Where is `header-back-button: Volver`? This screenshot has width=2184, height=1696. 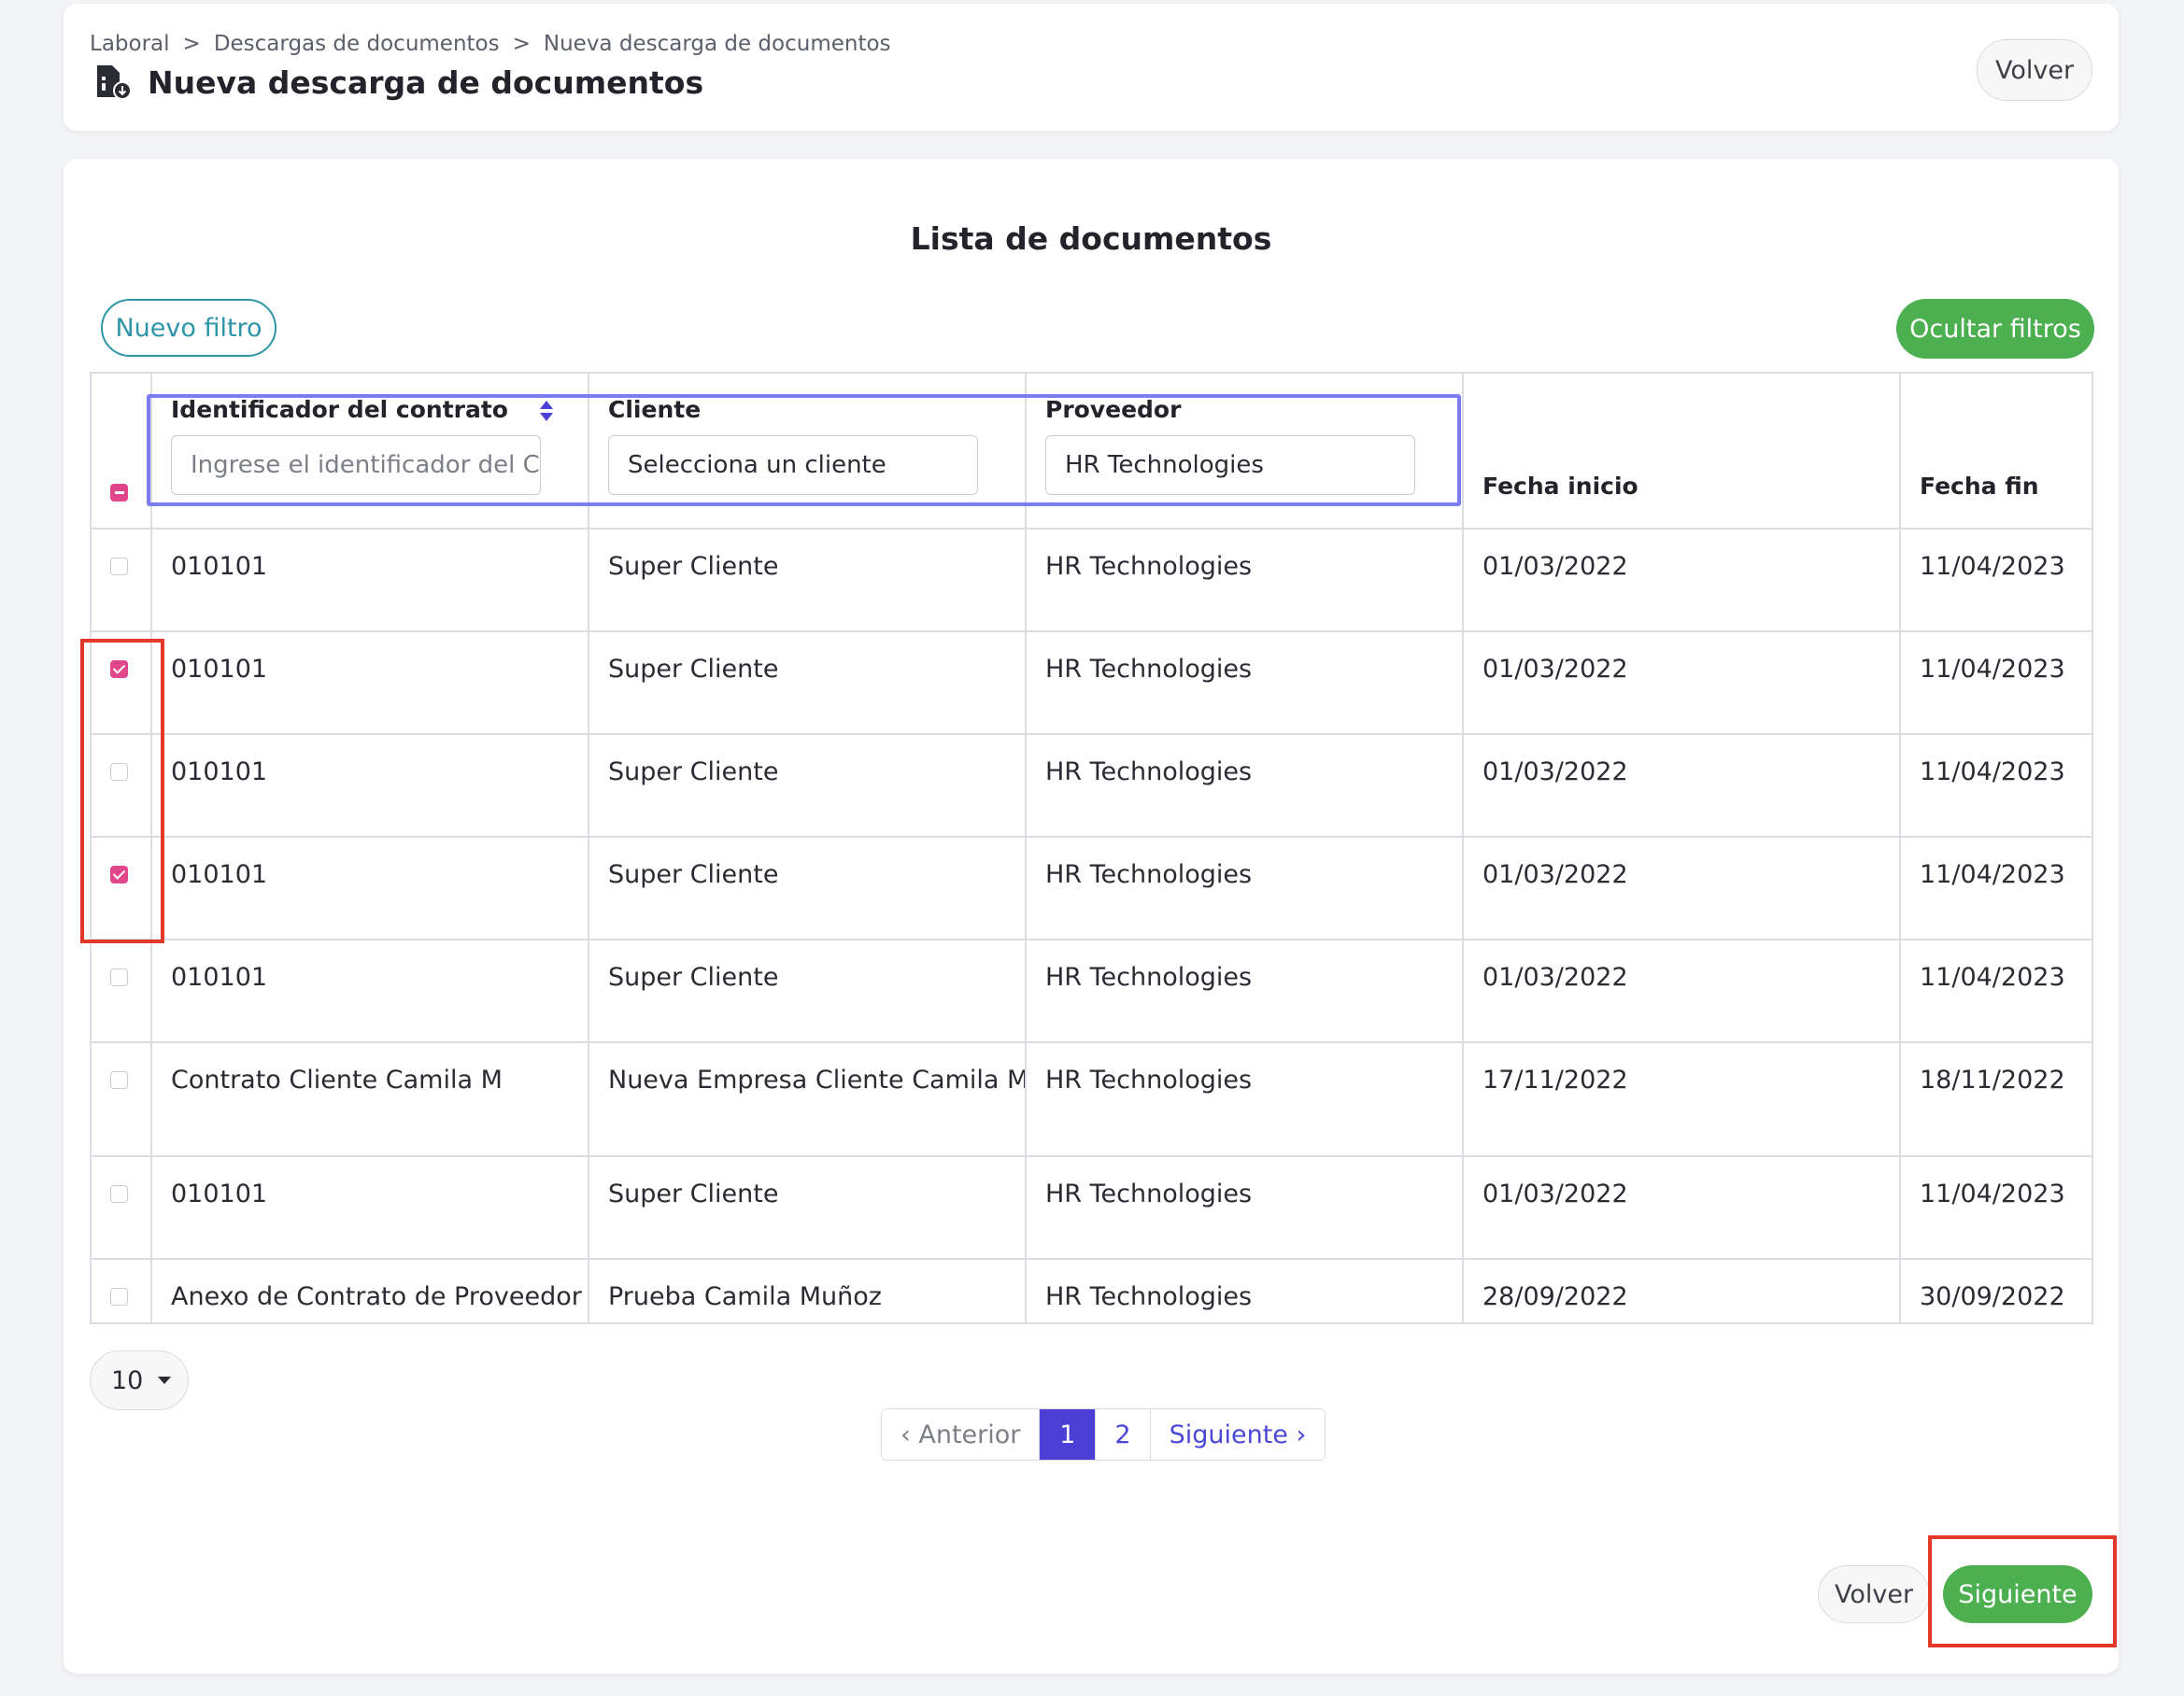
header-back-button: Volver is located at coordinates (2035, 70).